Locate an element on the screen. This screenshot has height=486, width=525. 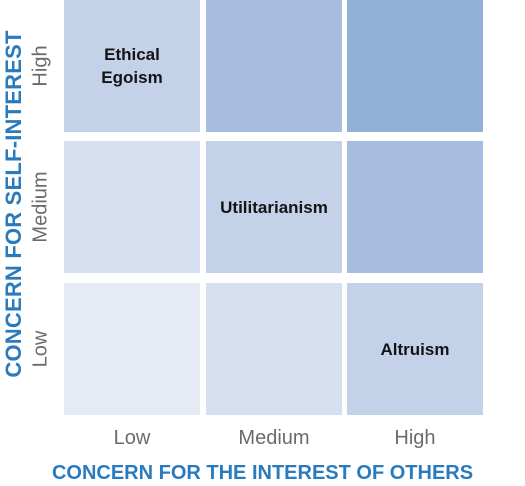
cell-medium-low is located at coordinates (132, 207).